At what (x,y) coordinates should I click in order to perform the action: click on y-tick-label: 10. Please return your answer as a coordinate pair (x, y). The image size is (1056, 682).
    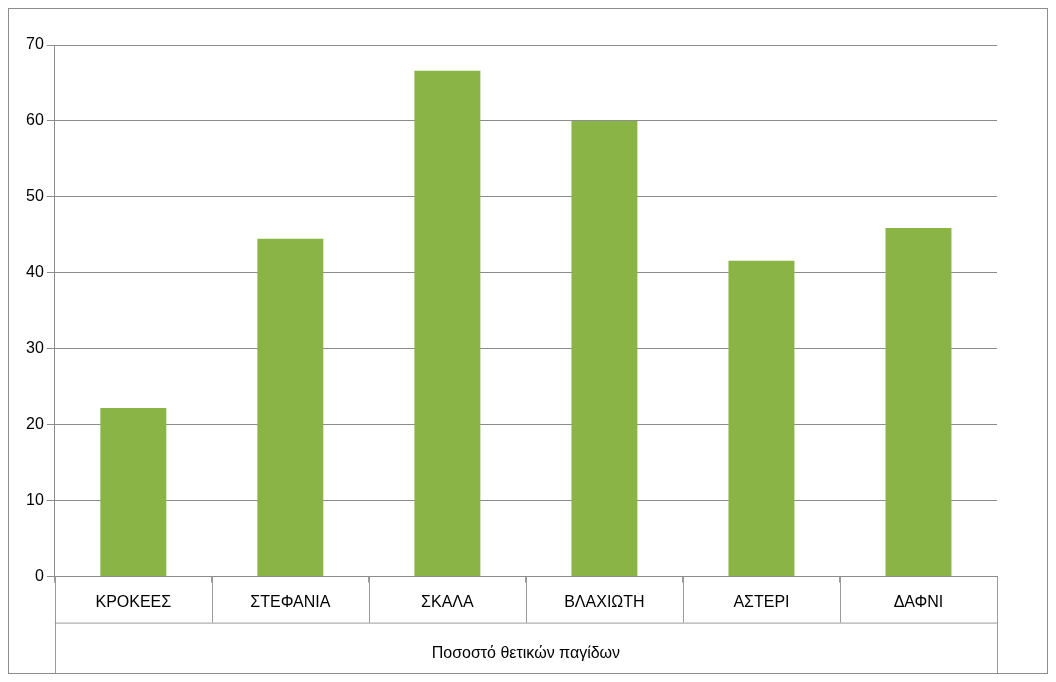
    Looking at the image, I should click on (35, 500).